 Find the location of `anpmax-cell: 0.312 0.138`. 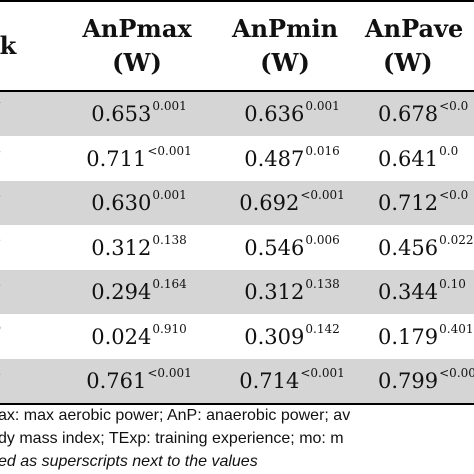

anpmax-cell: 0.312 0.138 is located at coordinates (139, 248).